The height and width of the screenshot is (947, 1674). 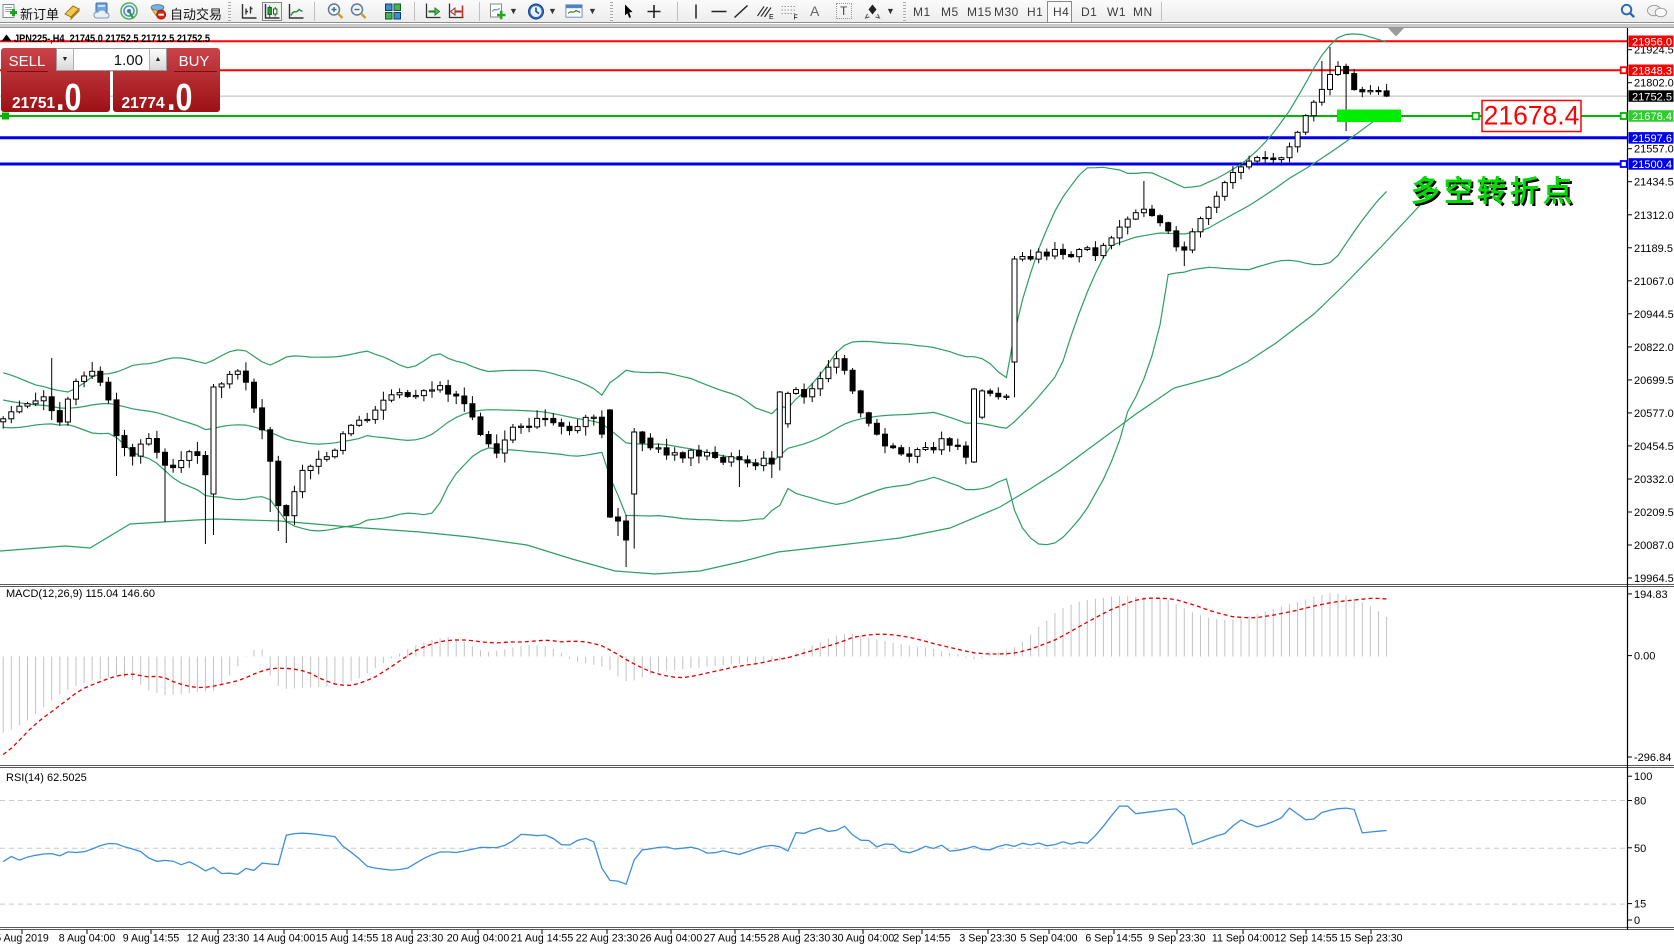 I want to click on svg-text: 27 Aug 14:55, so click(x=735, y=939).